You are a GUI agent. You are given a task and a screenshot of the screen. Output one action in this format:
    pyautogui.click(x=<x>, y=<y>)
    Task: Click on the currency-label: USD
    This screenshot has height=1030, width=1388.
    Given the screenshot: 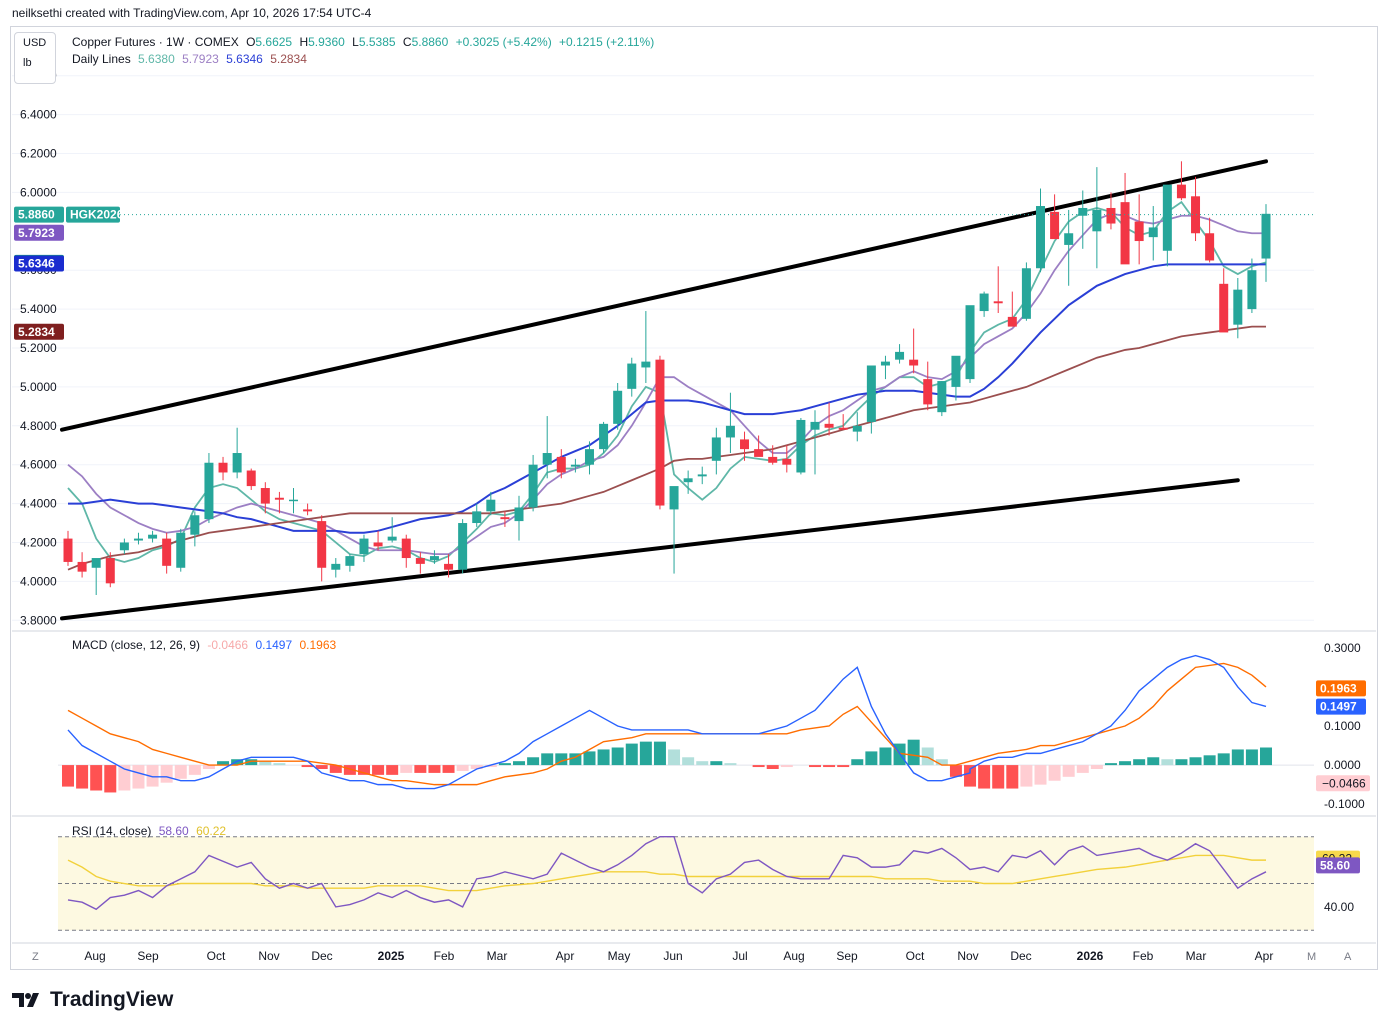 What is the action you would take?
    pyautogui.click(x=35, y=43)
    